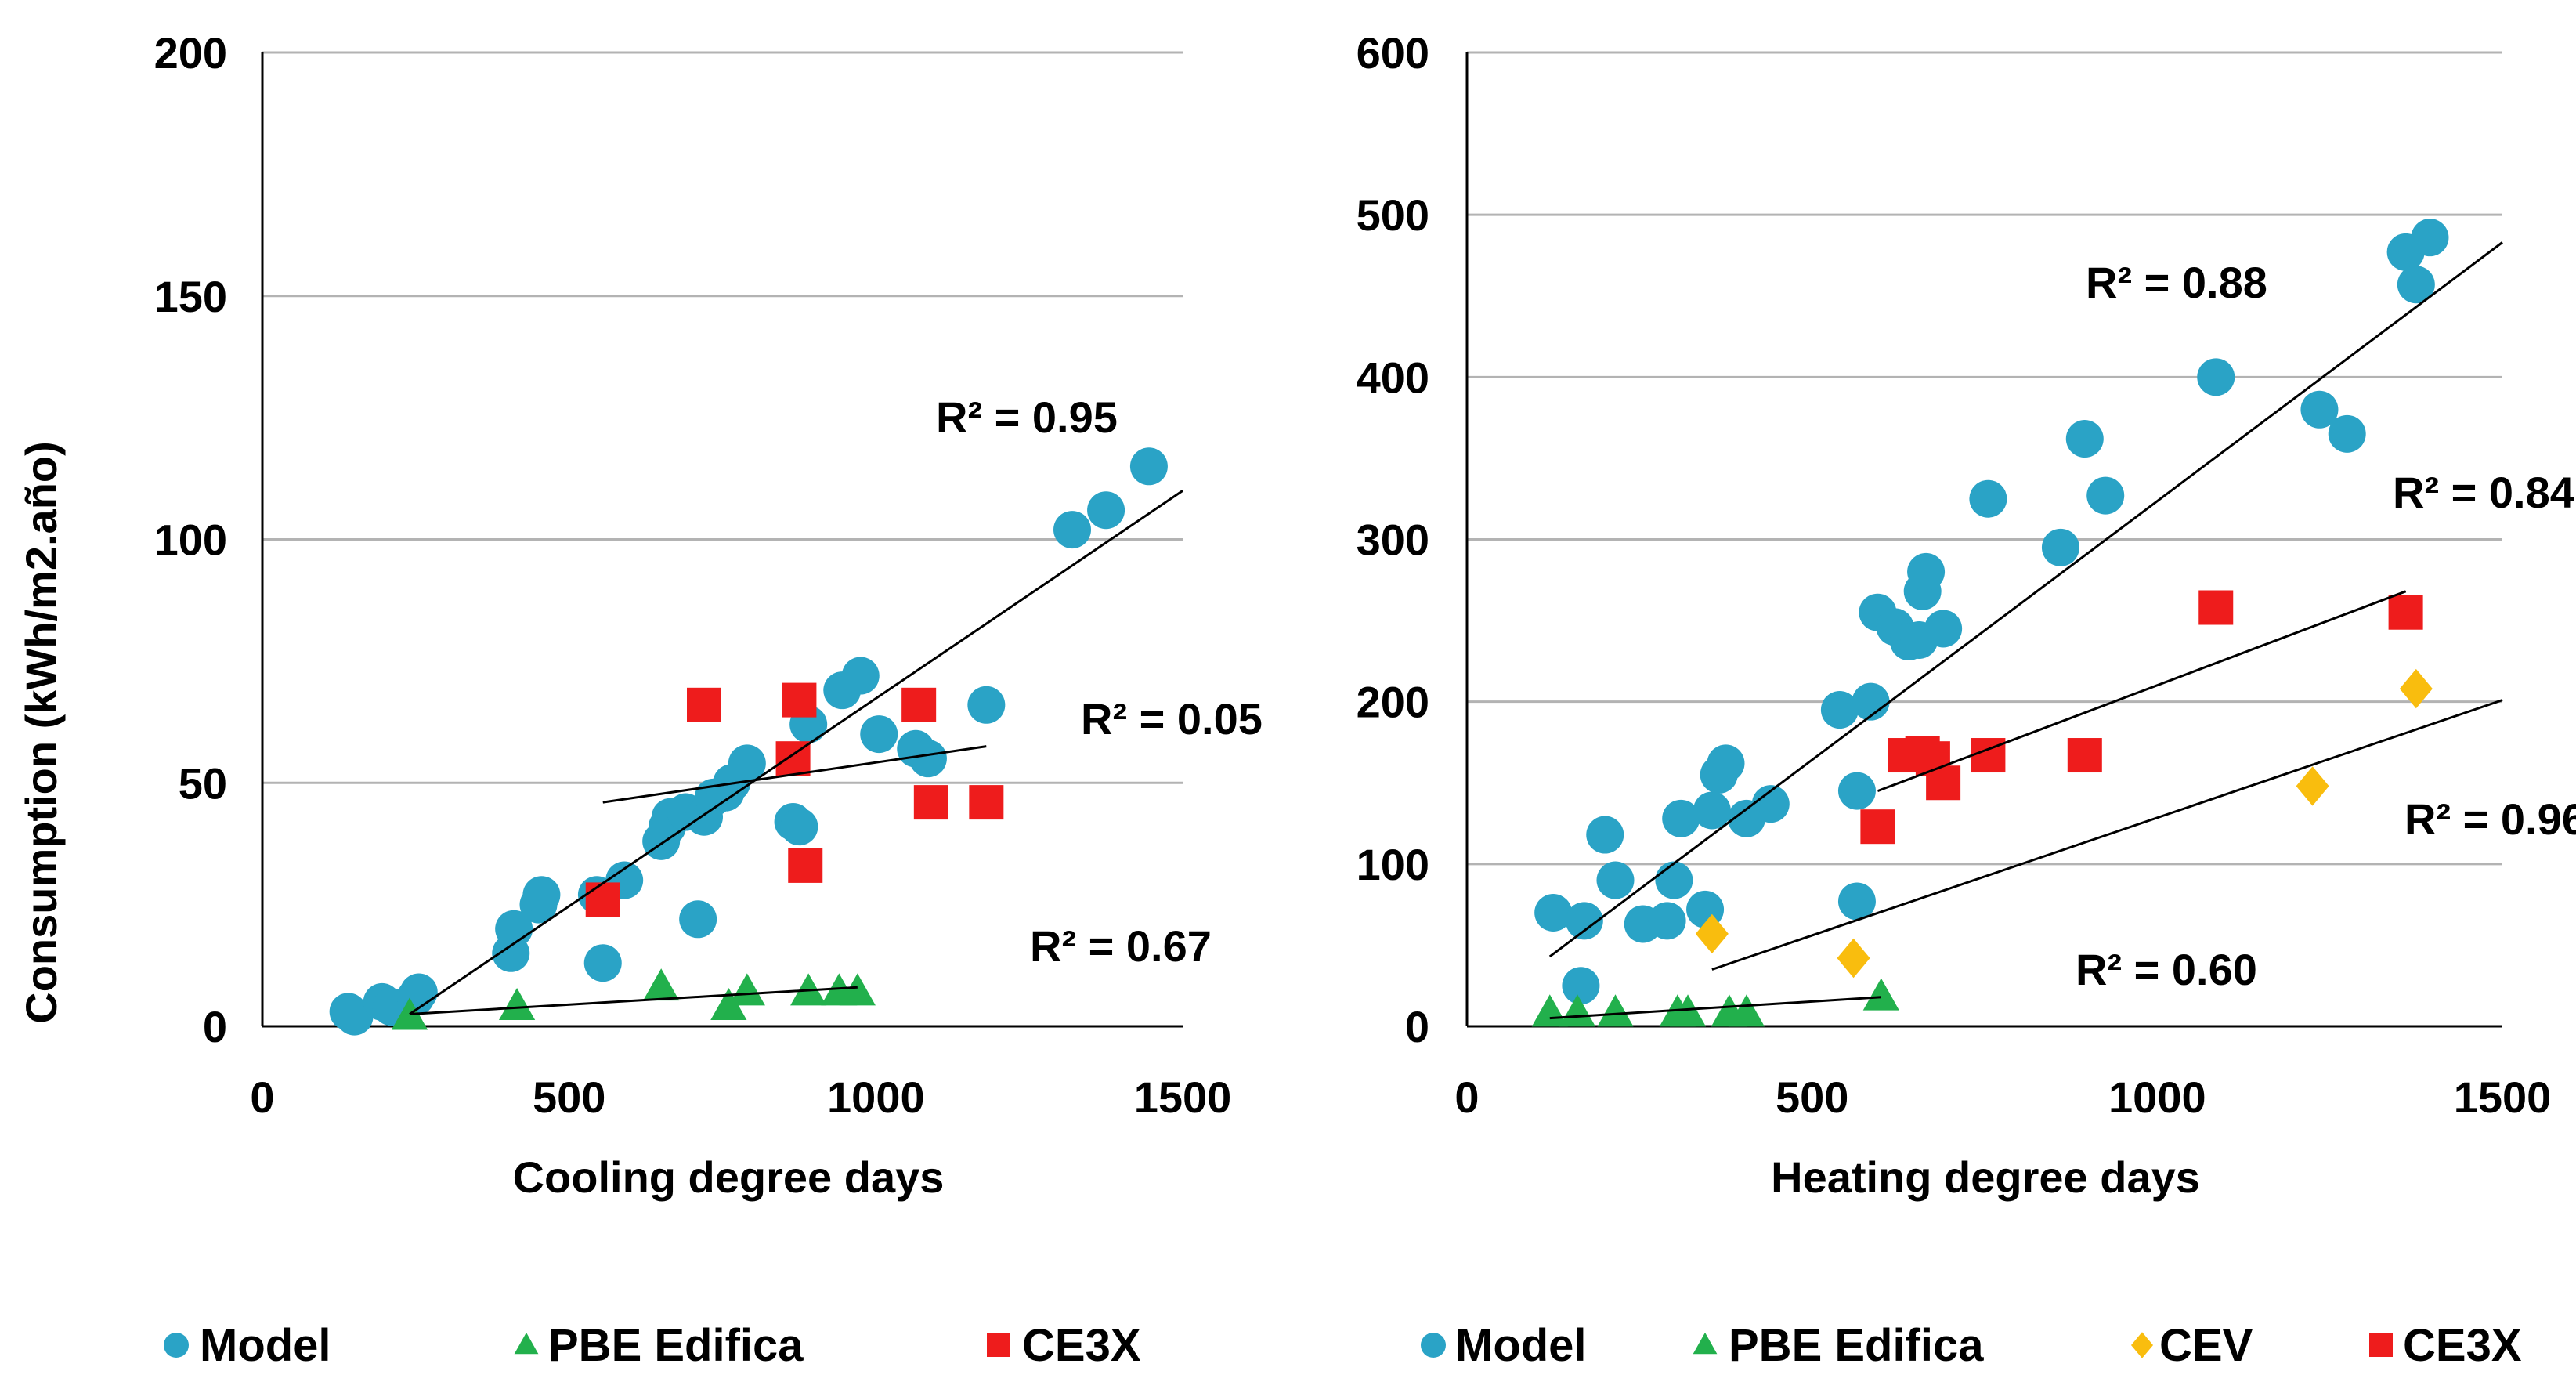 This screenshot has height=1400, width=2576. Describe the element at coordinates (1393, 377) in the screenshot. I see `y-tick-label: 400` at that location.